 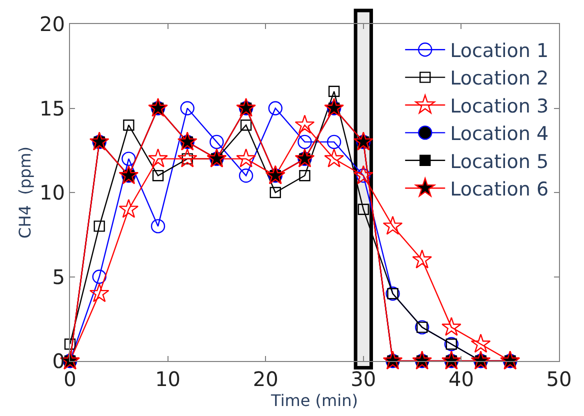 What do you see at coordinates (52, 24) in the screenshot?
I see `y-tick-label: 20` at bounding box center [52, 24].